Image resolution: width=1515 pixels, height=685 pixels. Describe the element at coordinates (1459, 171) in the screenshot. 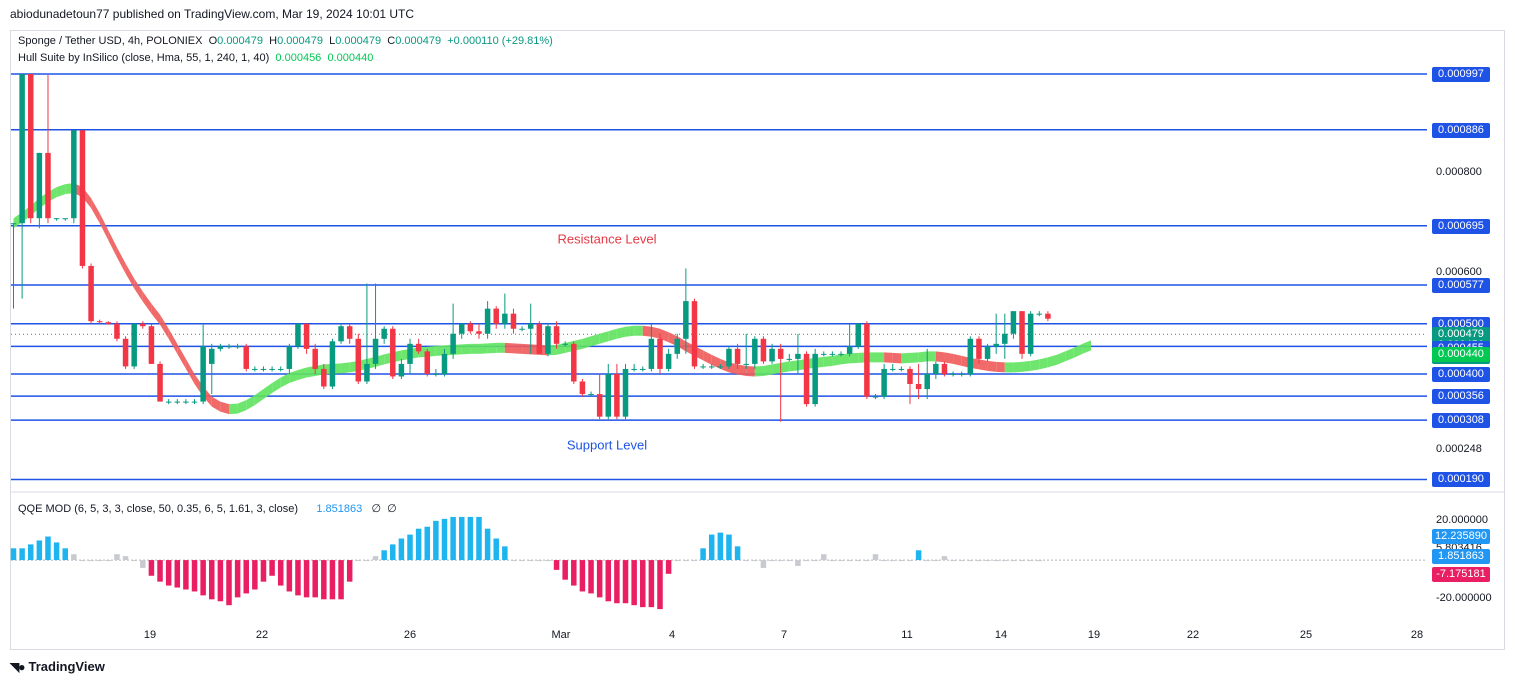

I see `price-axis-tick-0: 0.000800` at that location.